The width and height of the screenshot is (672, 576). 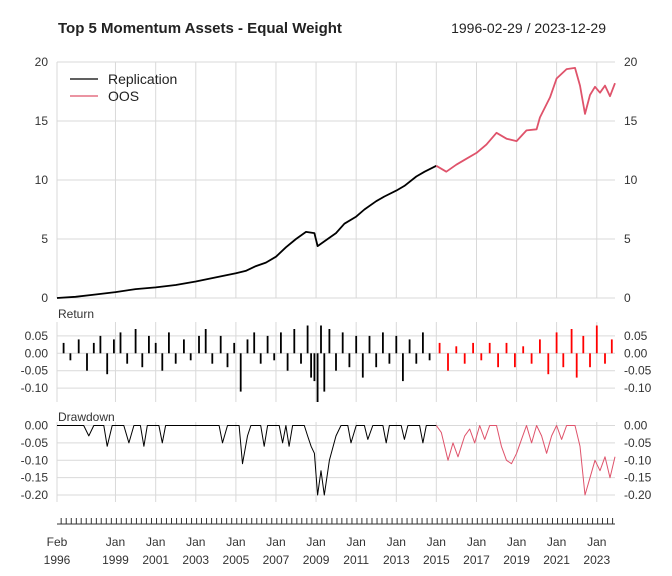 What do you see at coordinates (436, 560) in the screenshot?
I see `xtick-year-9: 2015` at bounding box center [436, 560].